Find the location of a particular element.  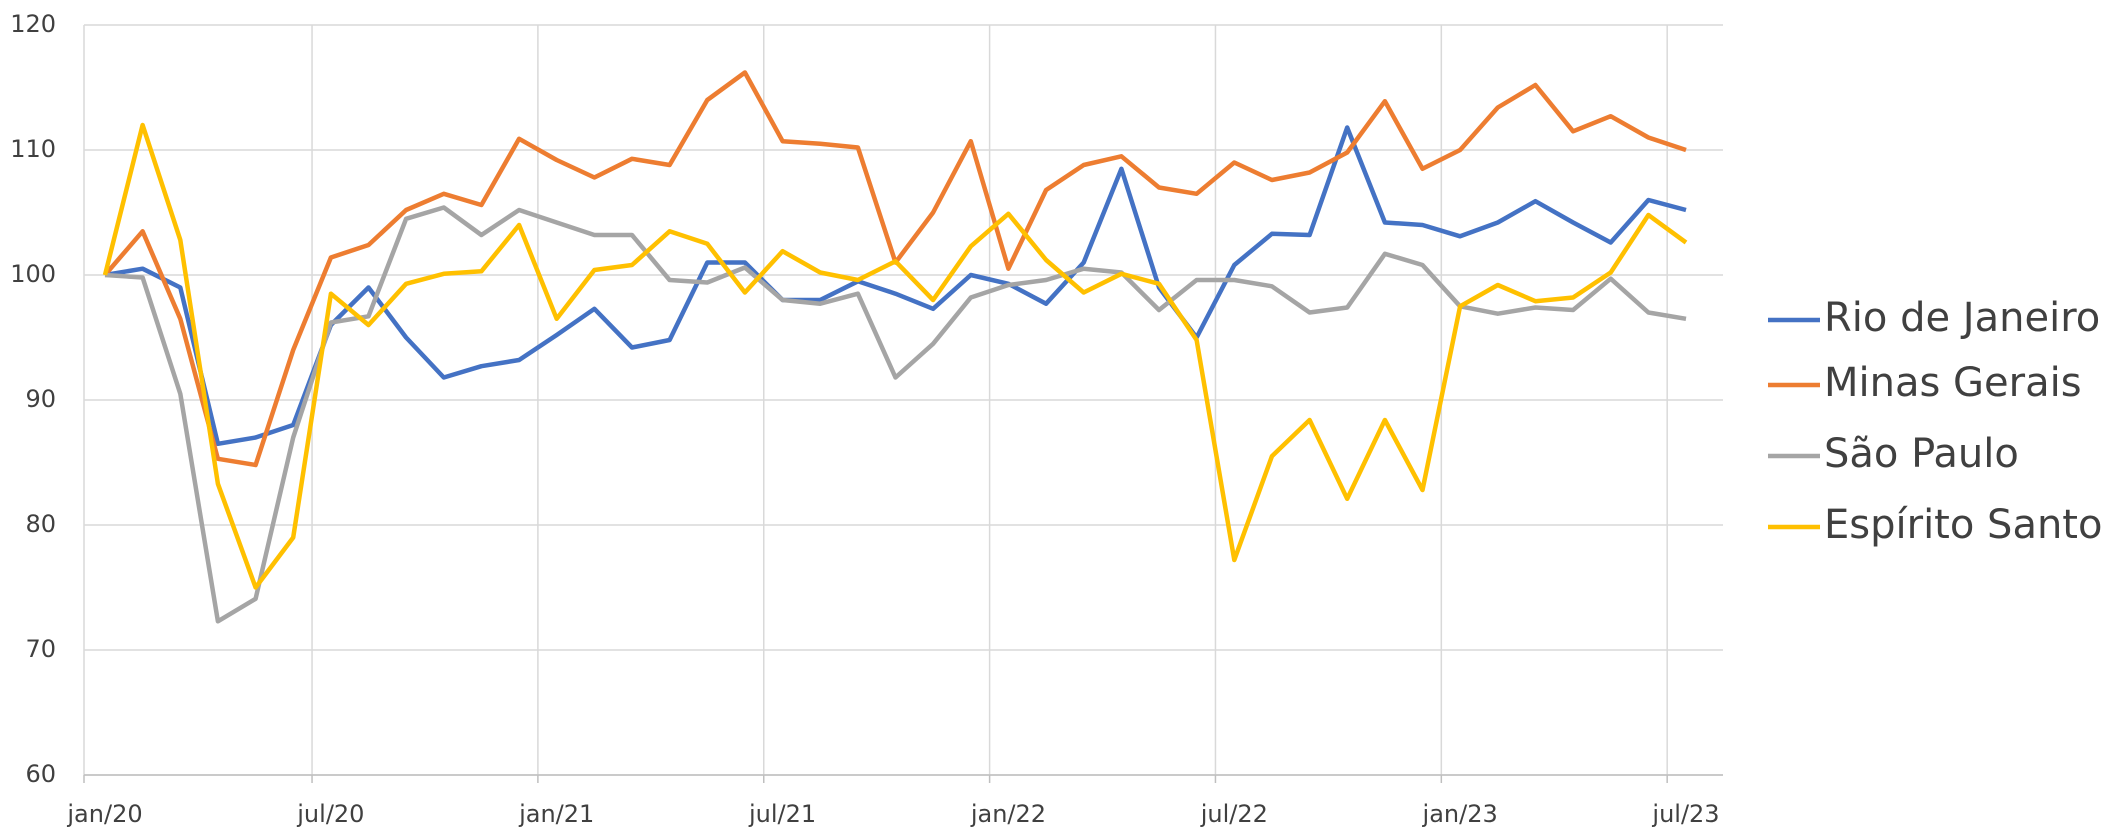

y-tick-label: 80 is located at coordinates (40, 524).